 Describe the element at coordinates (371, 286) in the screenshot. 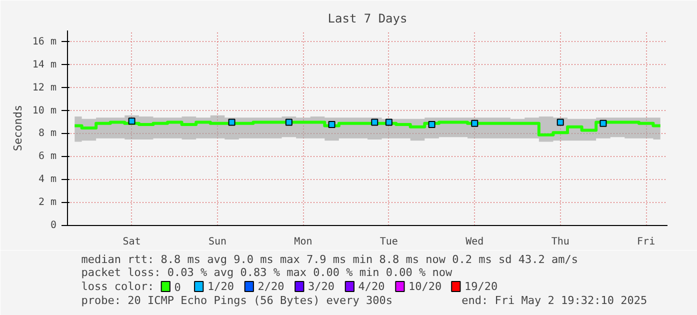

I see `legend-label: 4/20` at that location.